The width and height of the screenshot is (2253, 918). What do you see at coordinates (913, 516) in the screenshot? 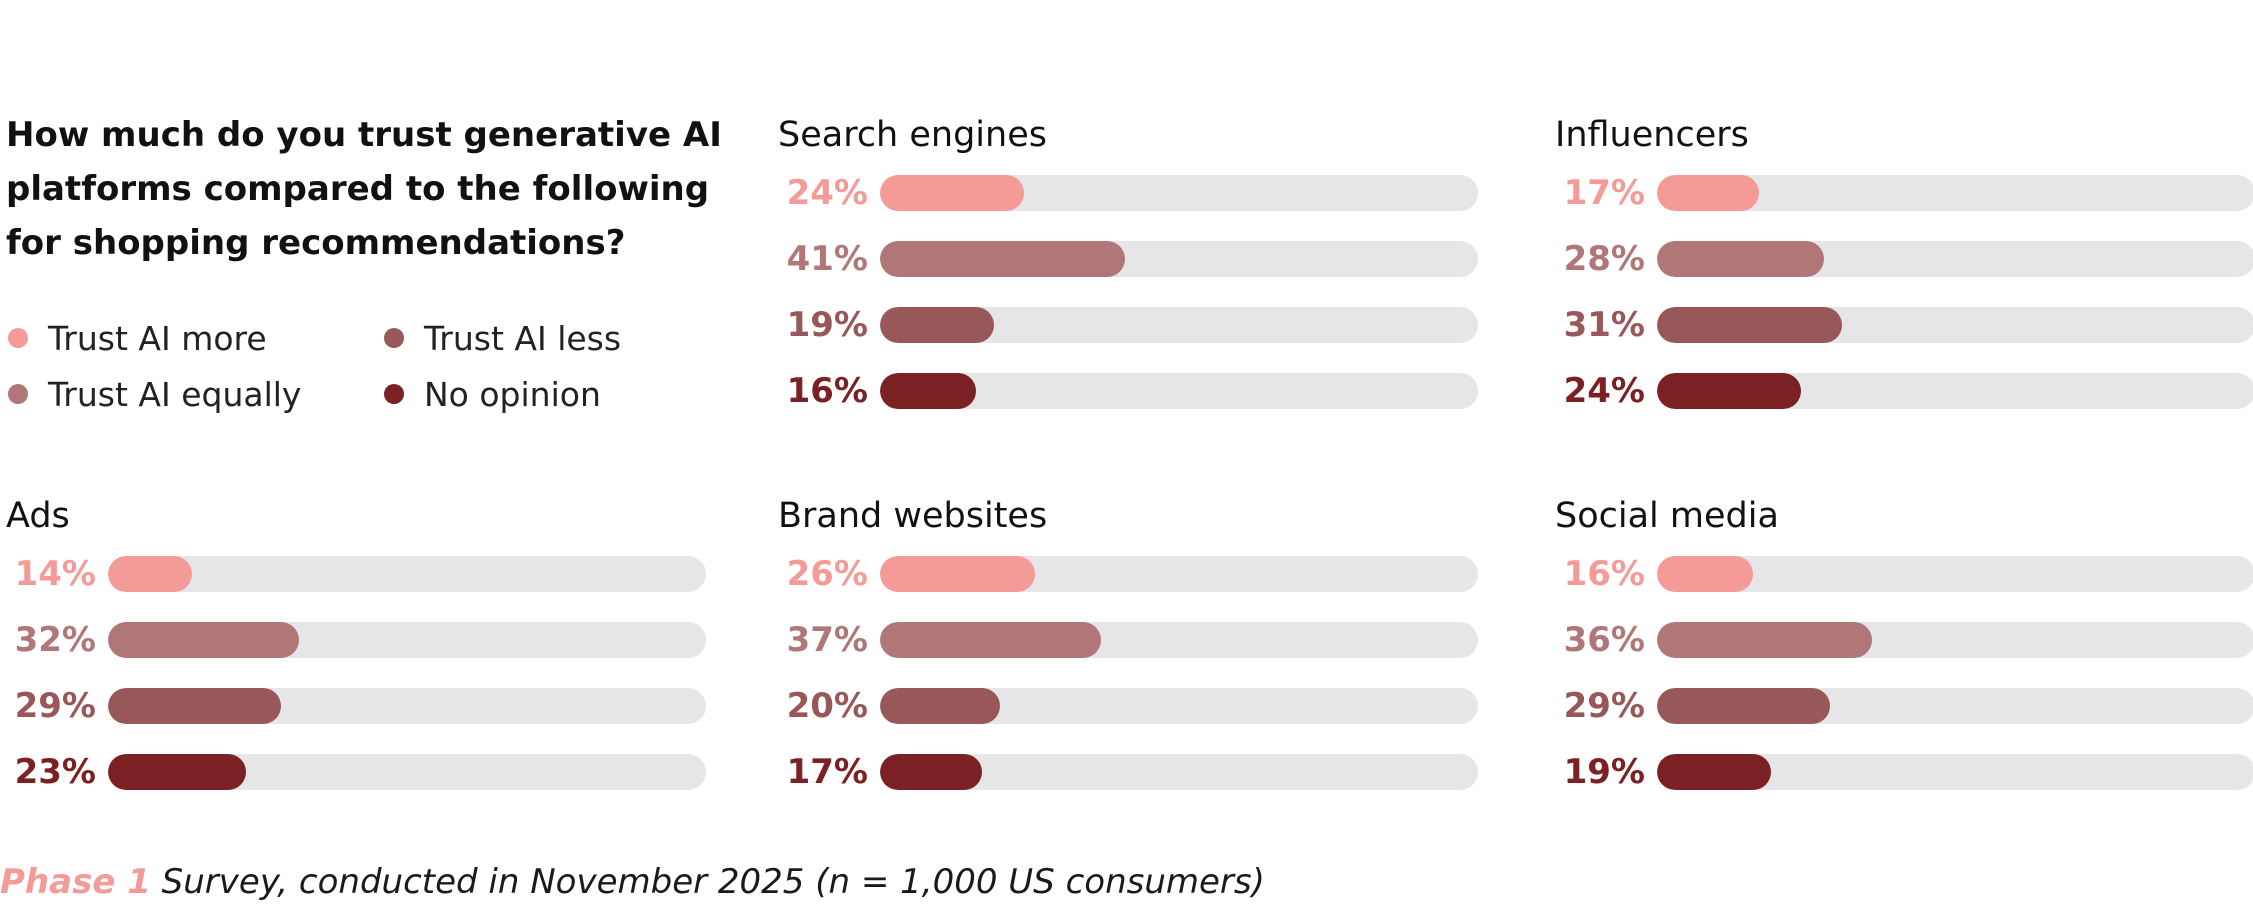
I see `panel-title: Brand websites` at bounding box center [913, 516].